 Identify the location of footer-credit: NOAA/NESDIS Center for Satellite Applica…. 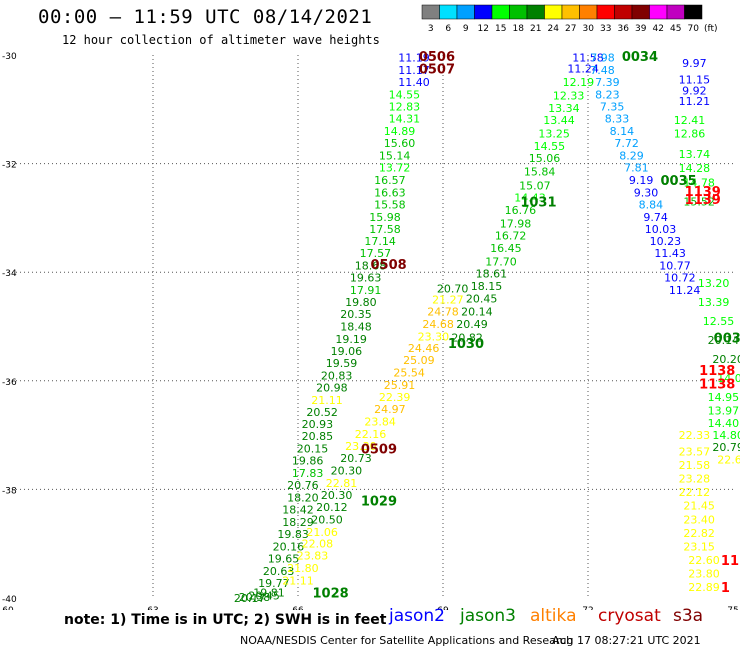
(407, 640).